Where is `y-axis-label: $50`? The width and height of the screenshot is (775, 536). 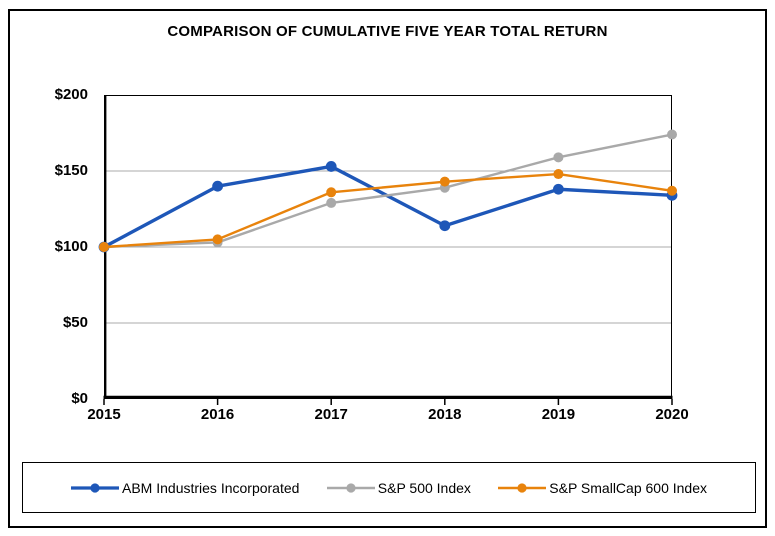
y-axis-label: $50 is located at coordinates (75, 322).